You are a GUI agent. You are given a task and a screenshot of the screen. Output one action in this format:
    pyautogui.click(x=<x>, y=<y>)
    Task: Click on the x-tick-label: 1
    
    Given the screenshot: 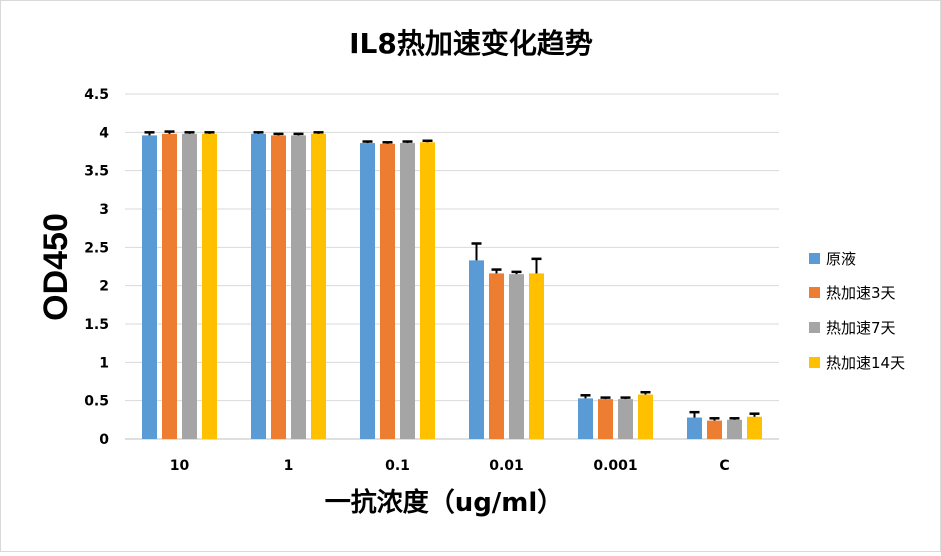 What is the action you would take?
    pyautogui.click(x=289, y=466)
    